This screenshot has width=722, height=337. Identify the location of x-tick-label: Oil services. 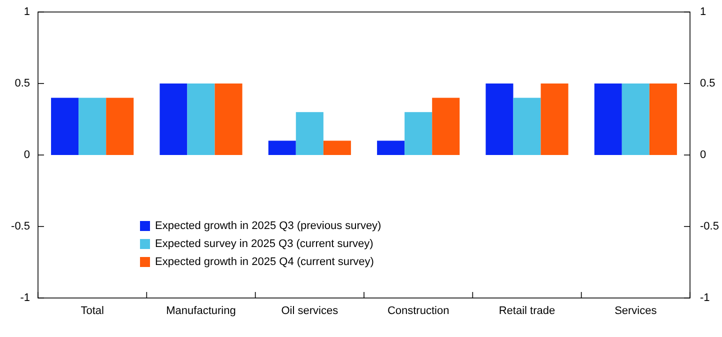
(310, 311).